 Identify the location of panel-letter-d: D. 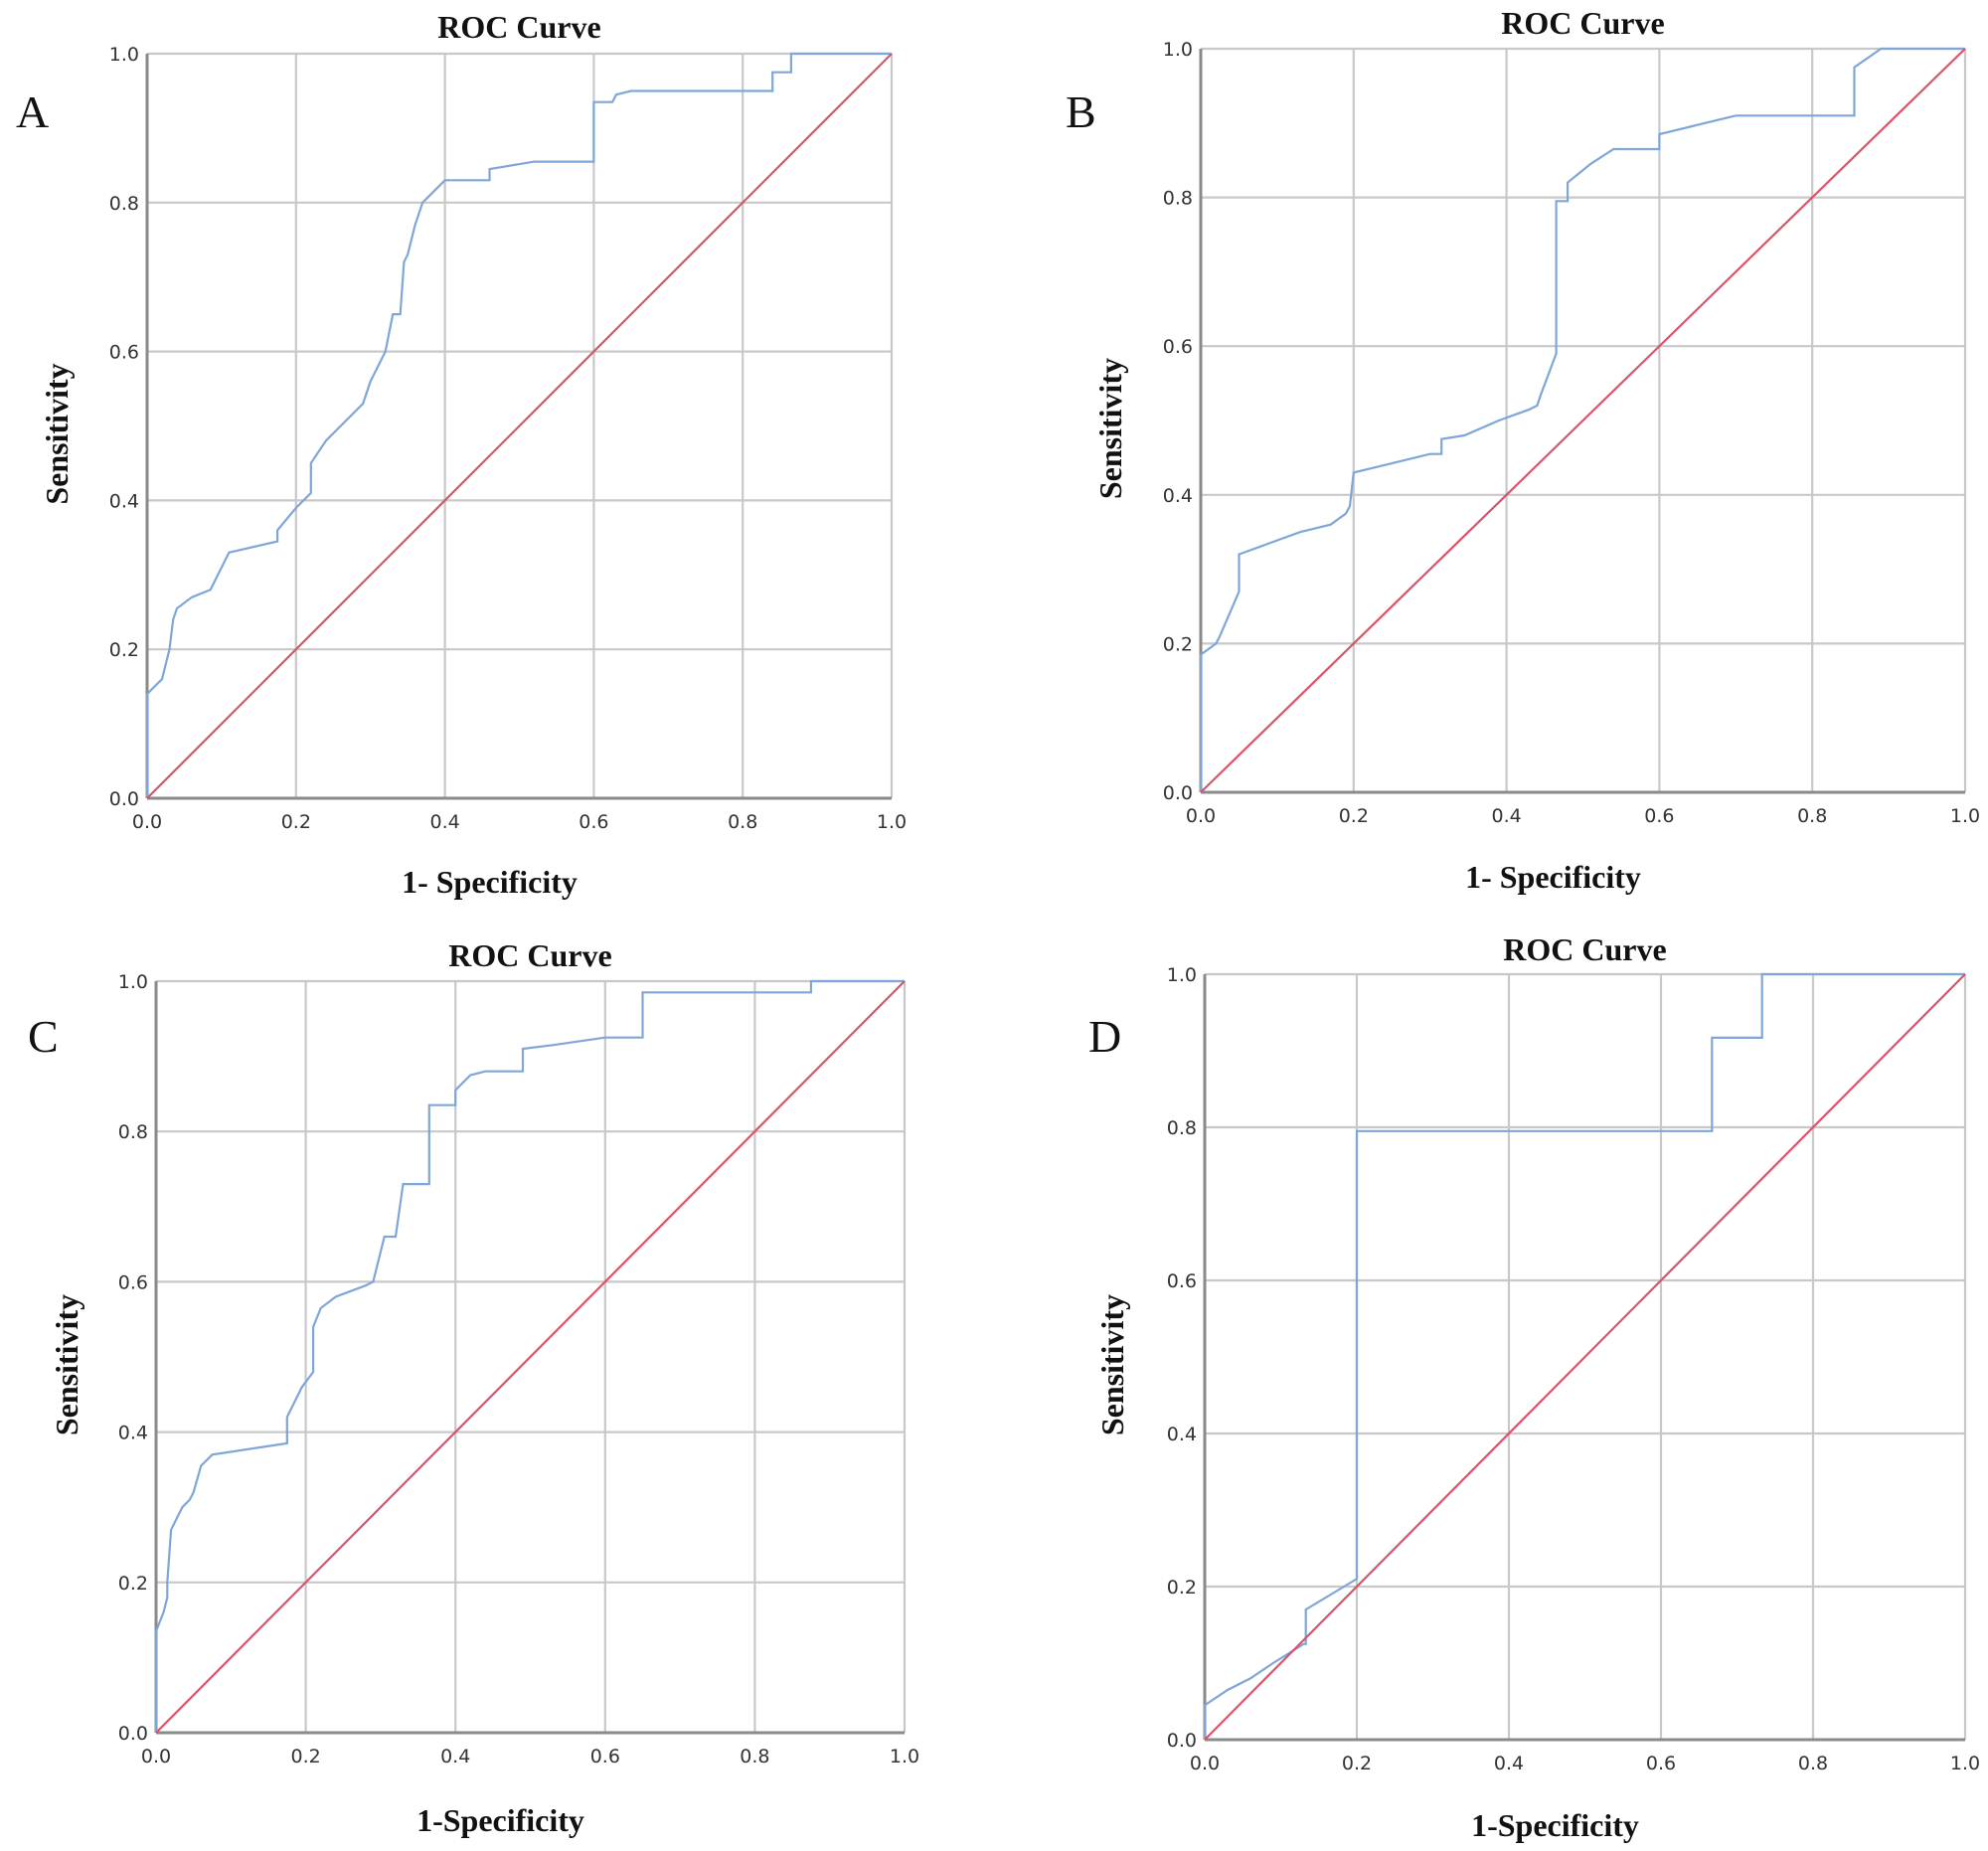
(1104, 1036).